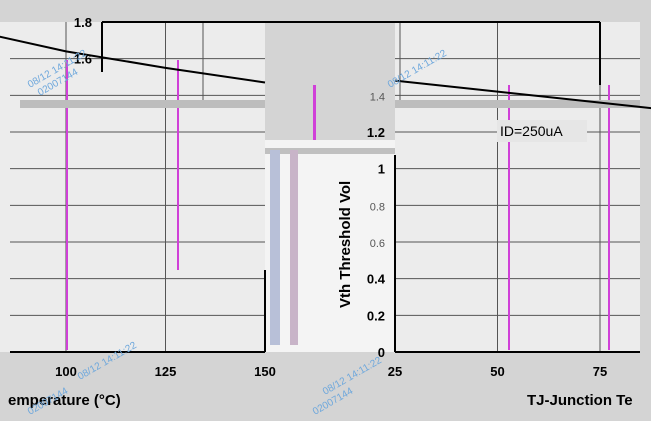 The width and height of the screenshot is (651, 421). What do you see at coordinates (377, 244) in the screenshot?
I see `y-tick-label: 0.6` at bounding box center [377, 244].